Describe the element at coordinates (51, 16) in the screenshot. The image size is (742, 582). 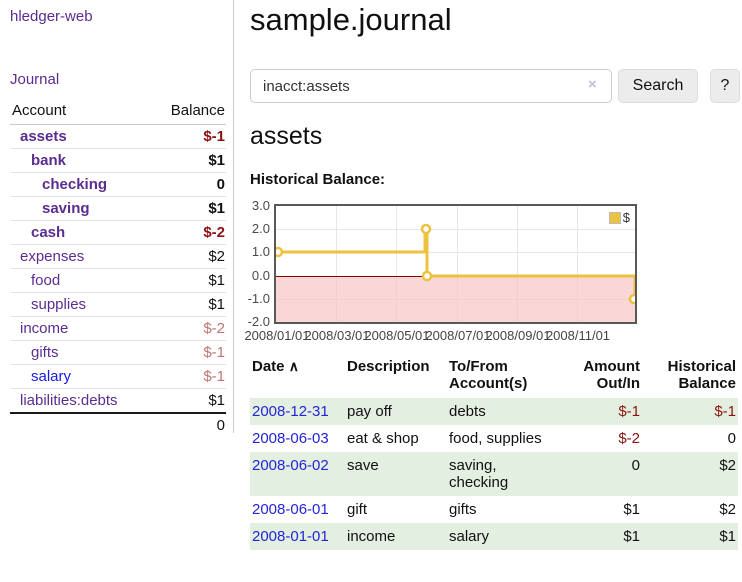
I see `app-brand-link: hledger-web` at that location.